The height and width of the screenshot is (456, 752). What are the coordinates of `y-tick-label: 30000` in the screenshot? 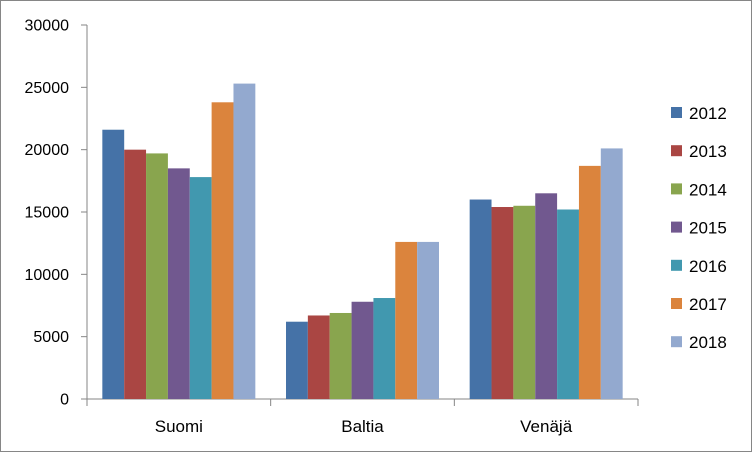 It's located at (47, 26).